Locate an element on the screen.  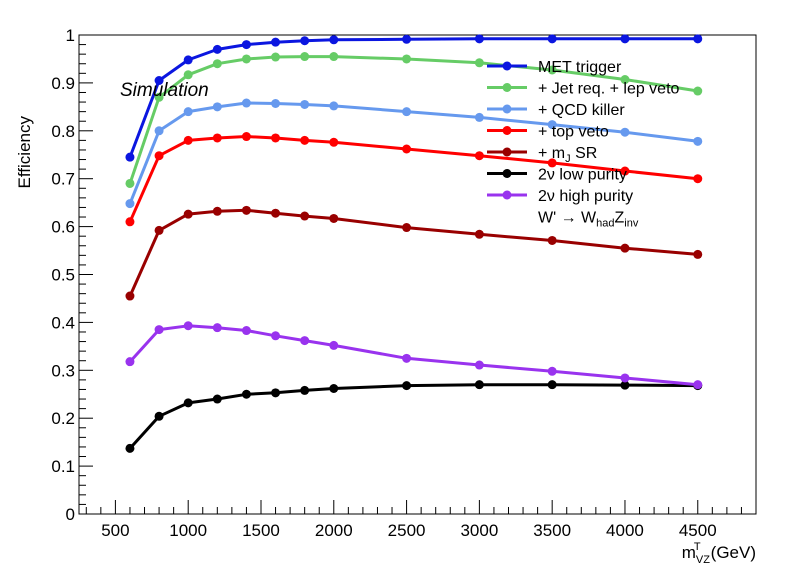
y-tick-label: 0.8 is located at coordinates (63, 131).